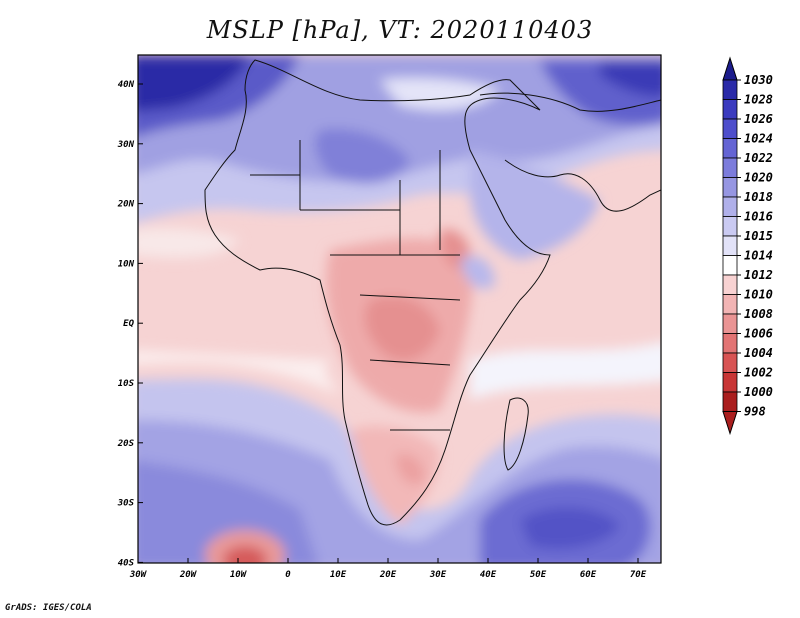  What do you see at coordinates (400, 30) in the screenshot?
I see `map-title: MSLP [hPa], VT: 2020110403` at bounding box center [400, 30].